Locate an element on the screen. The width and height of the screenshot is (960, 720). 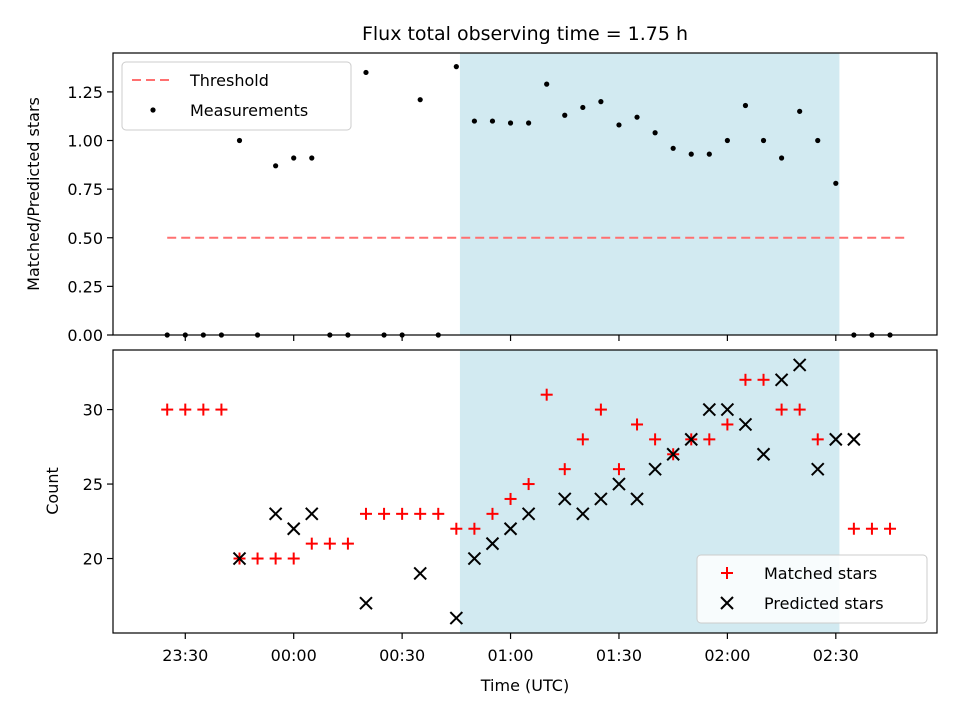
y-tick-label: 0.25 is located at coordinates (85, 286).